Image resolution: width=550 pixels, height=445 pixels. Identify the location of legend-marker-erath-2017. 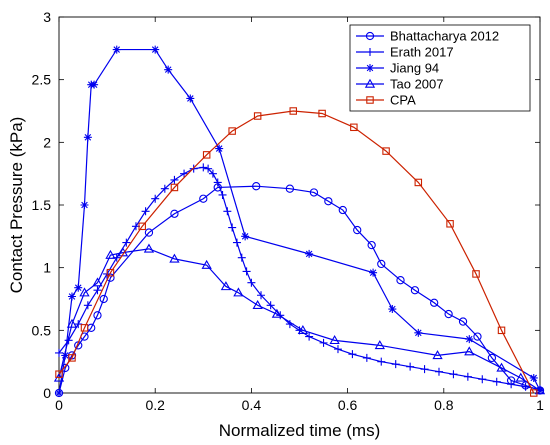
(370, 52).